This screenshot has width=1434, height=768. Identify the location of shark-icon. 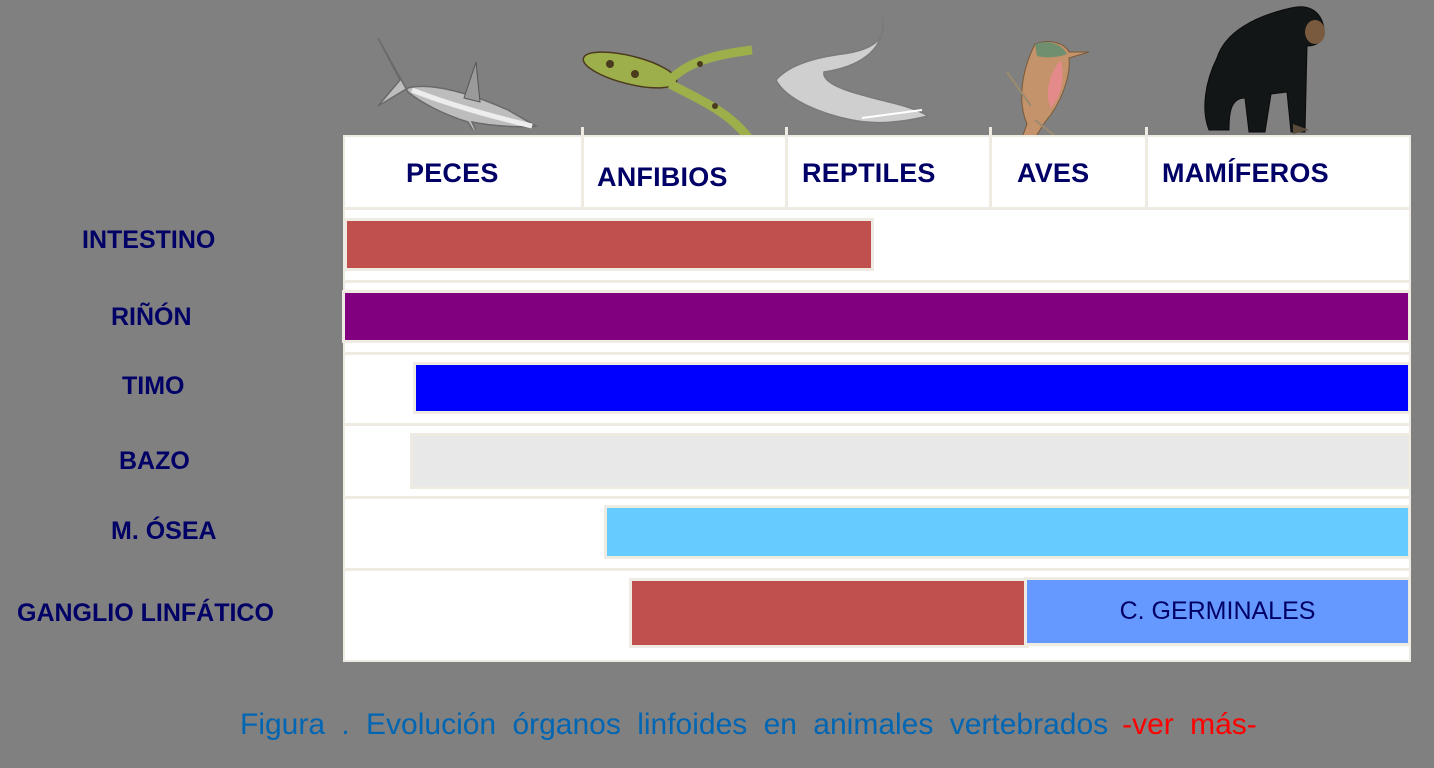
(458, 83).